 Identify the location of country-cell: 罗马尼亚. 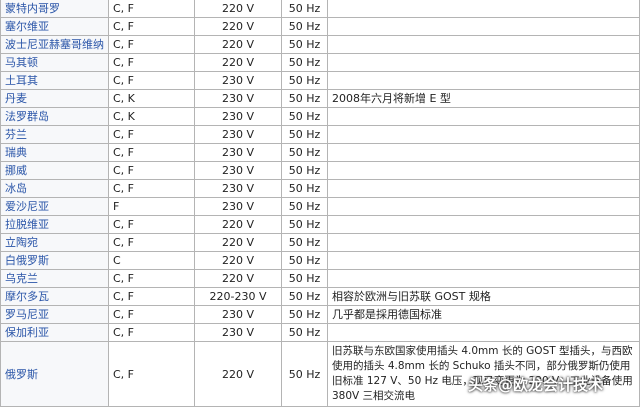
(54, 314).